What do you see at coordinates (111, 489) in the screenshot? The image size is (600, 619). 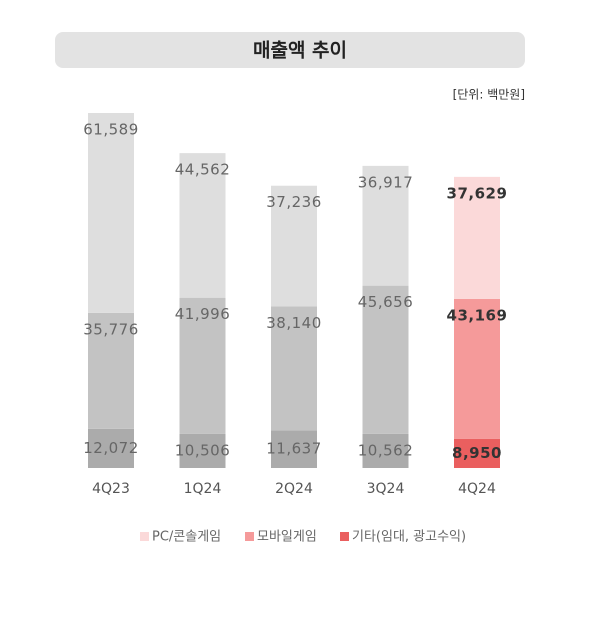 I see `x-tick-label: 4Q23` at bounding box center [111, 489].